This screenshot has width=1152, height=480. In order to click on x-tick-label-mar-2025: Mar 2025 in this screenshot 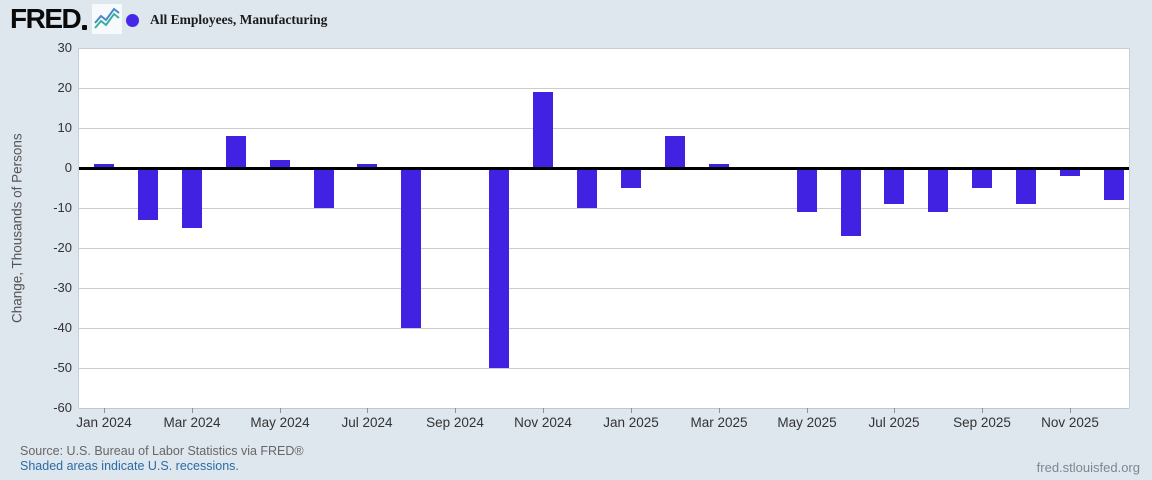, I will do `click(719, 422)`.